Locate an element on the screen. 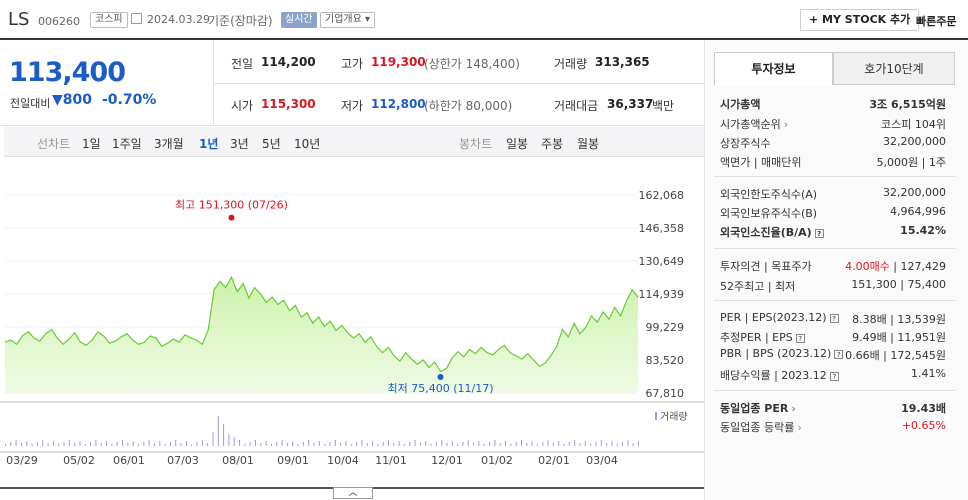 This screenshot has width=968, height=500. tab-invest-info: 투자정보 is located at coordinates (773, 68).